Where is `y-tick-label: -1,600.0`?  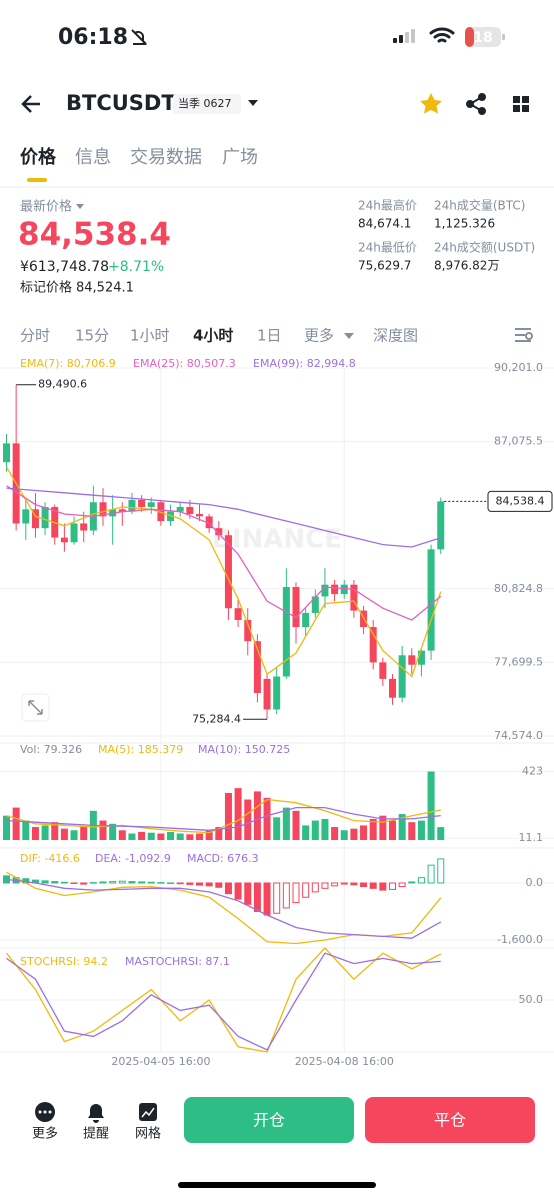
y-tick-label: -1,600.0 is located at coordinates (520, 939).